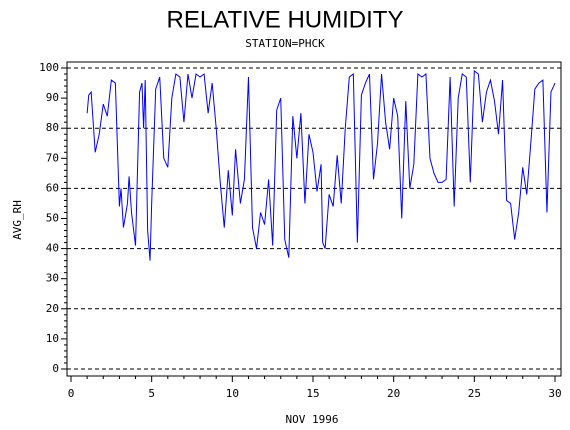  I want to click on y-tick-label: 40, so click(52, 248).